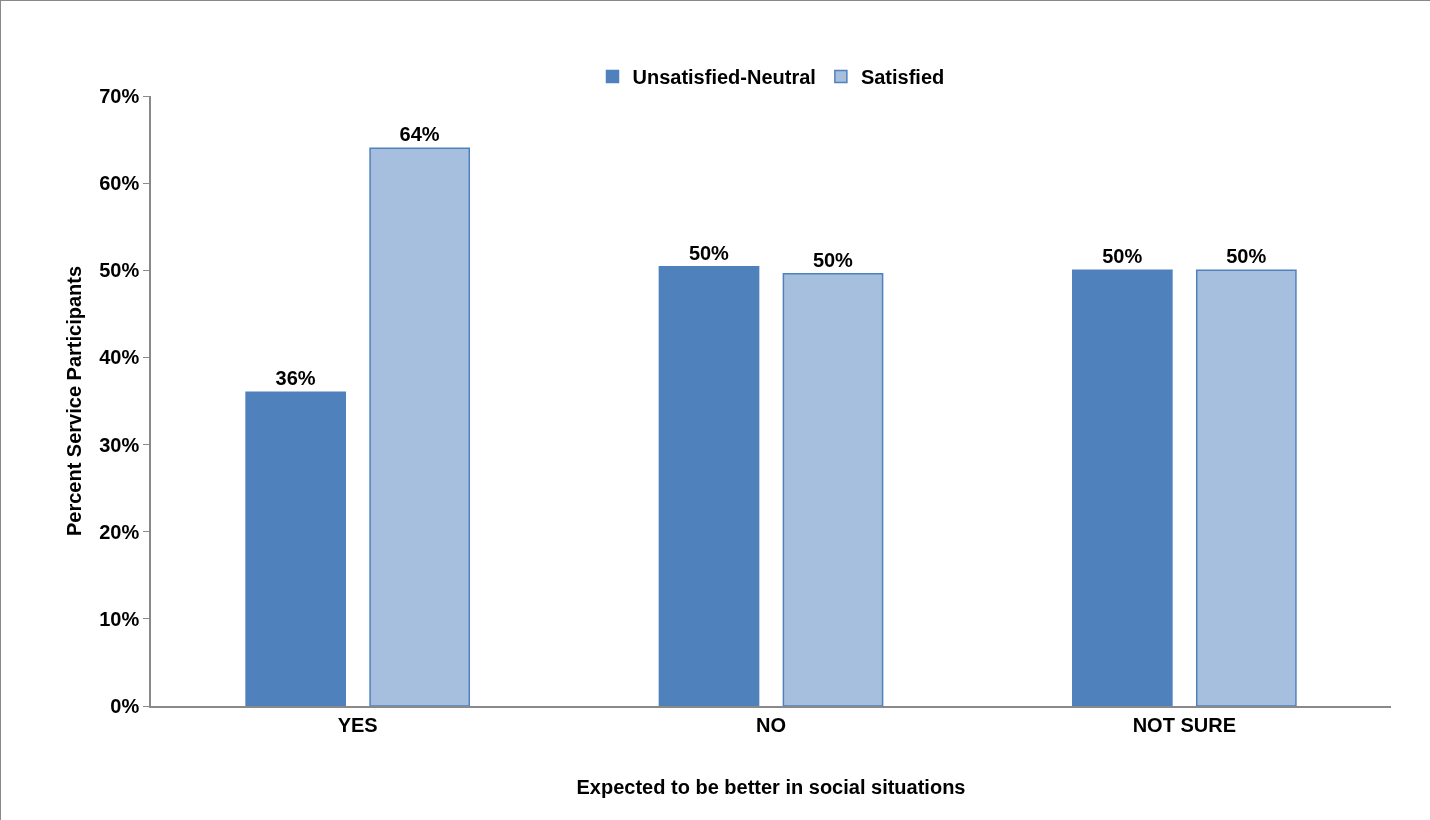  I want to click on y-tick-label: 10%, so click(119, 618).